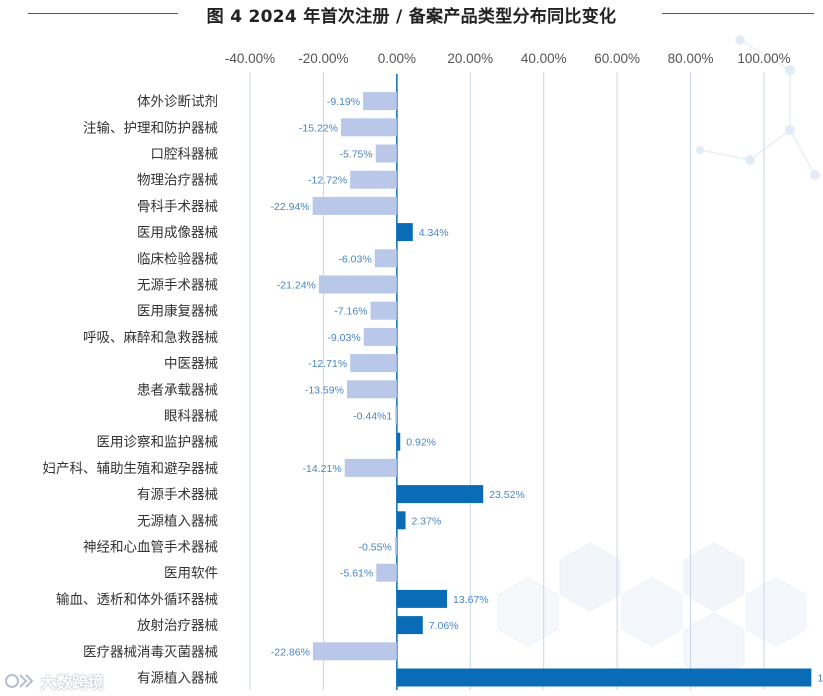 This screenshot has height=696, width=823. I want to click on category-label: 输血、透析和体外循环器械, so click(137, 600).